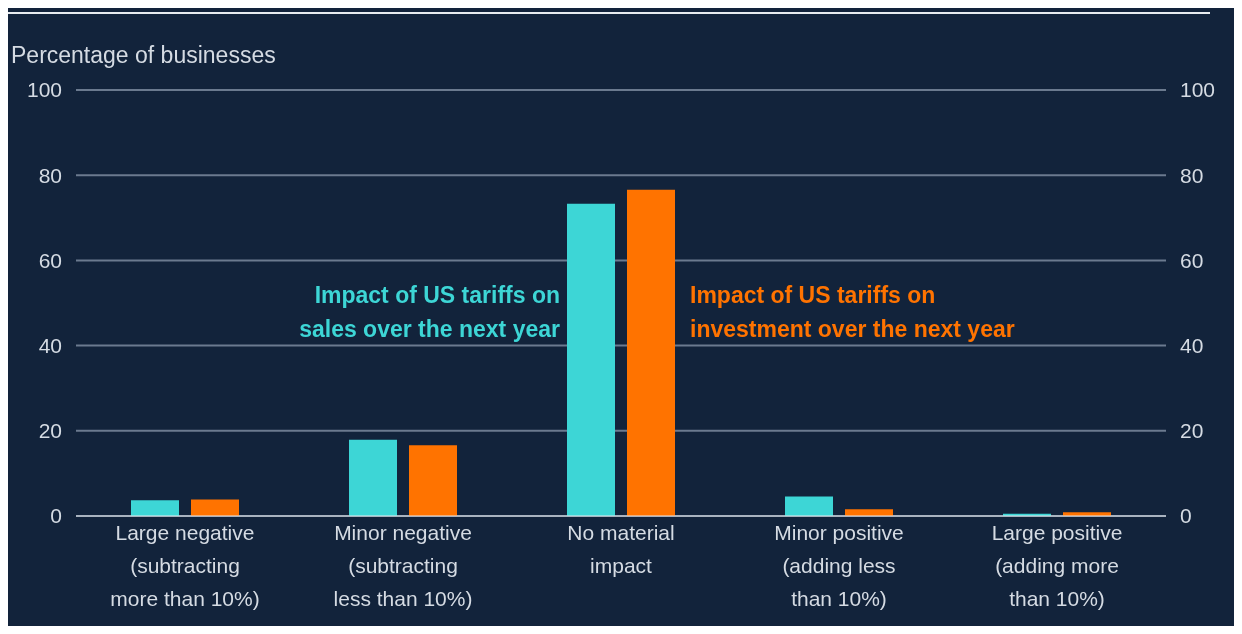 The height and width of the screenshot is (634, 1242). What do you see at coordinates (621, 549) in the screenshot?
I see `x-tick-label: No material impact` at bounding box center [621, 549].